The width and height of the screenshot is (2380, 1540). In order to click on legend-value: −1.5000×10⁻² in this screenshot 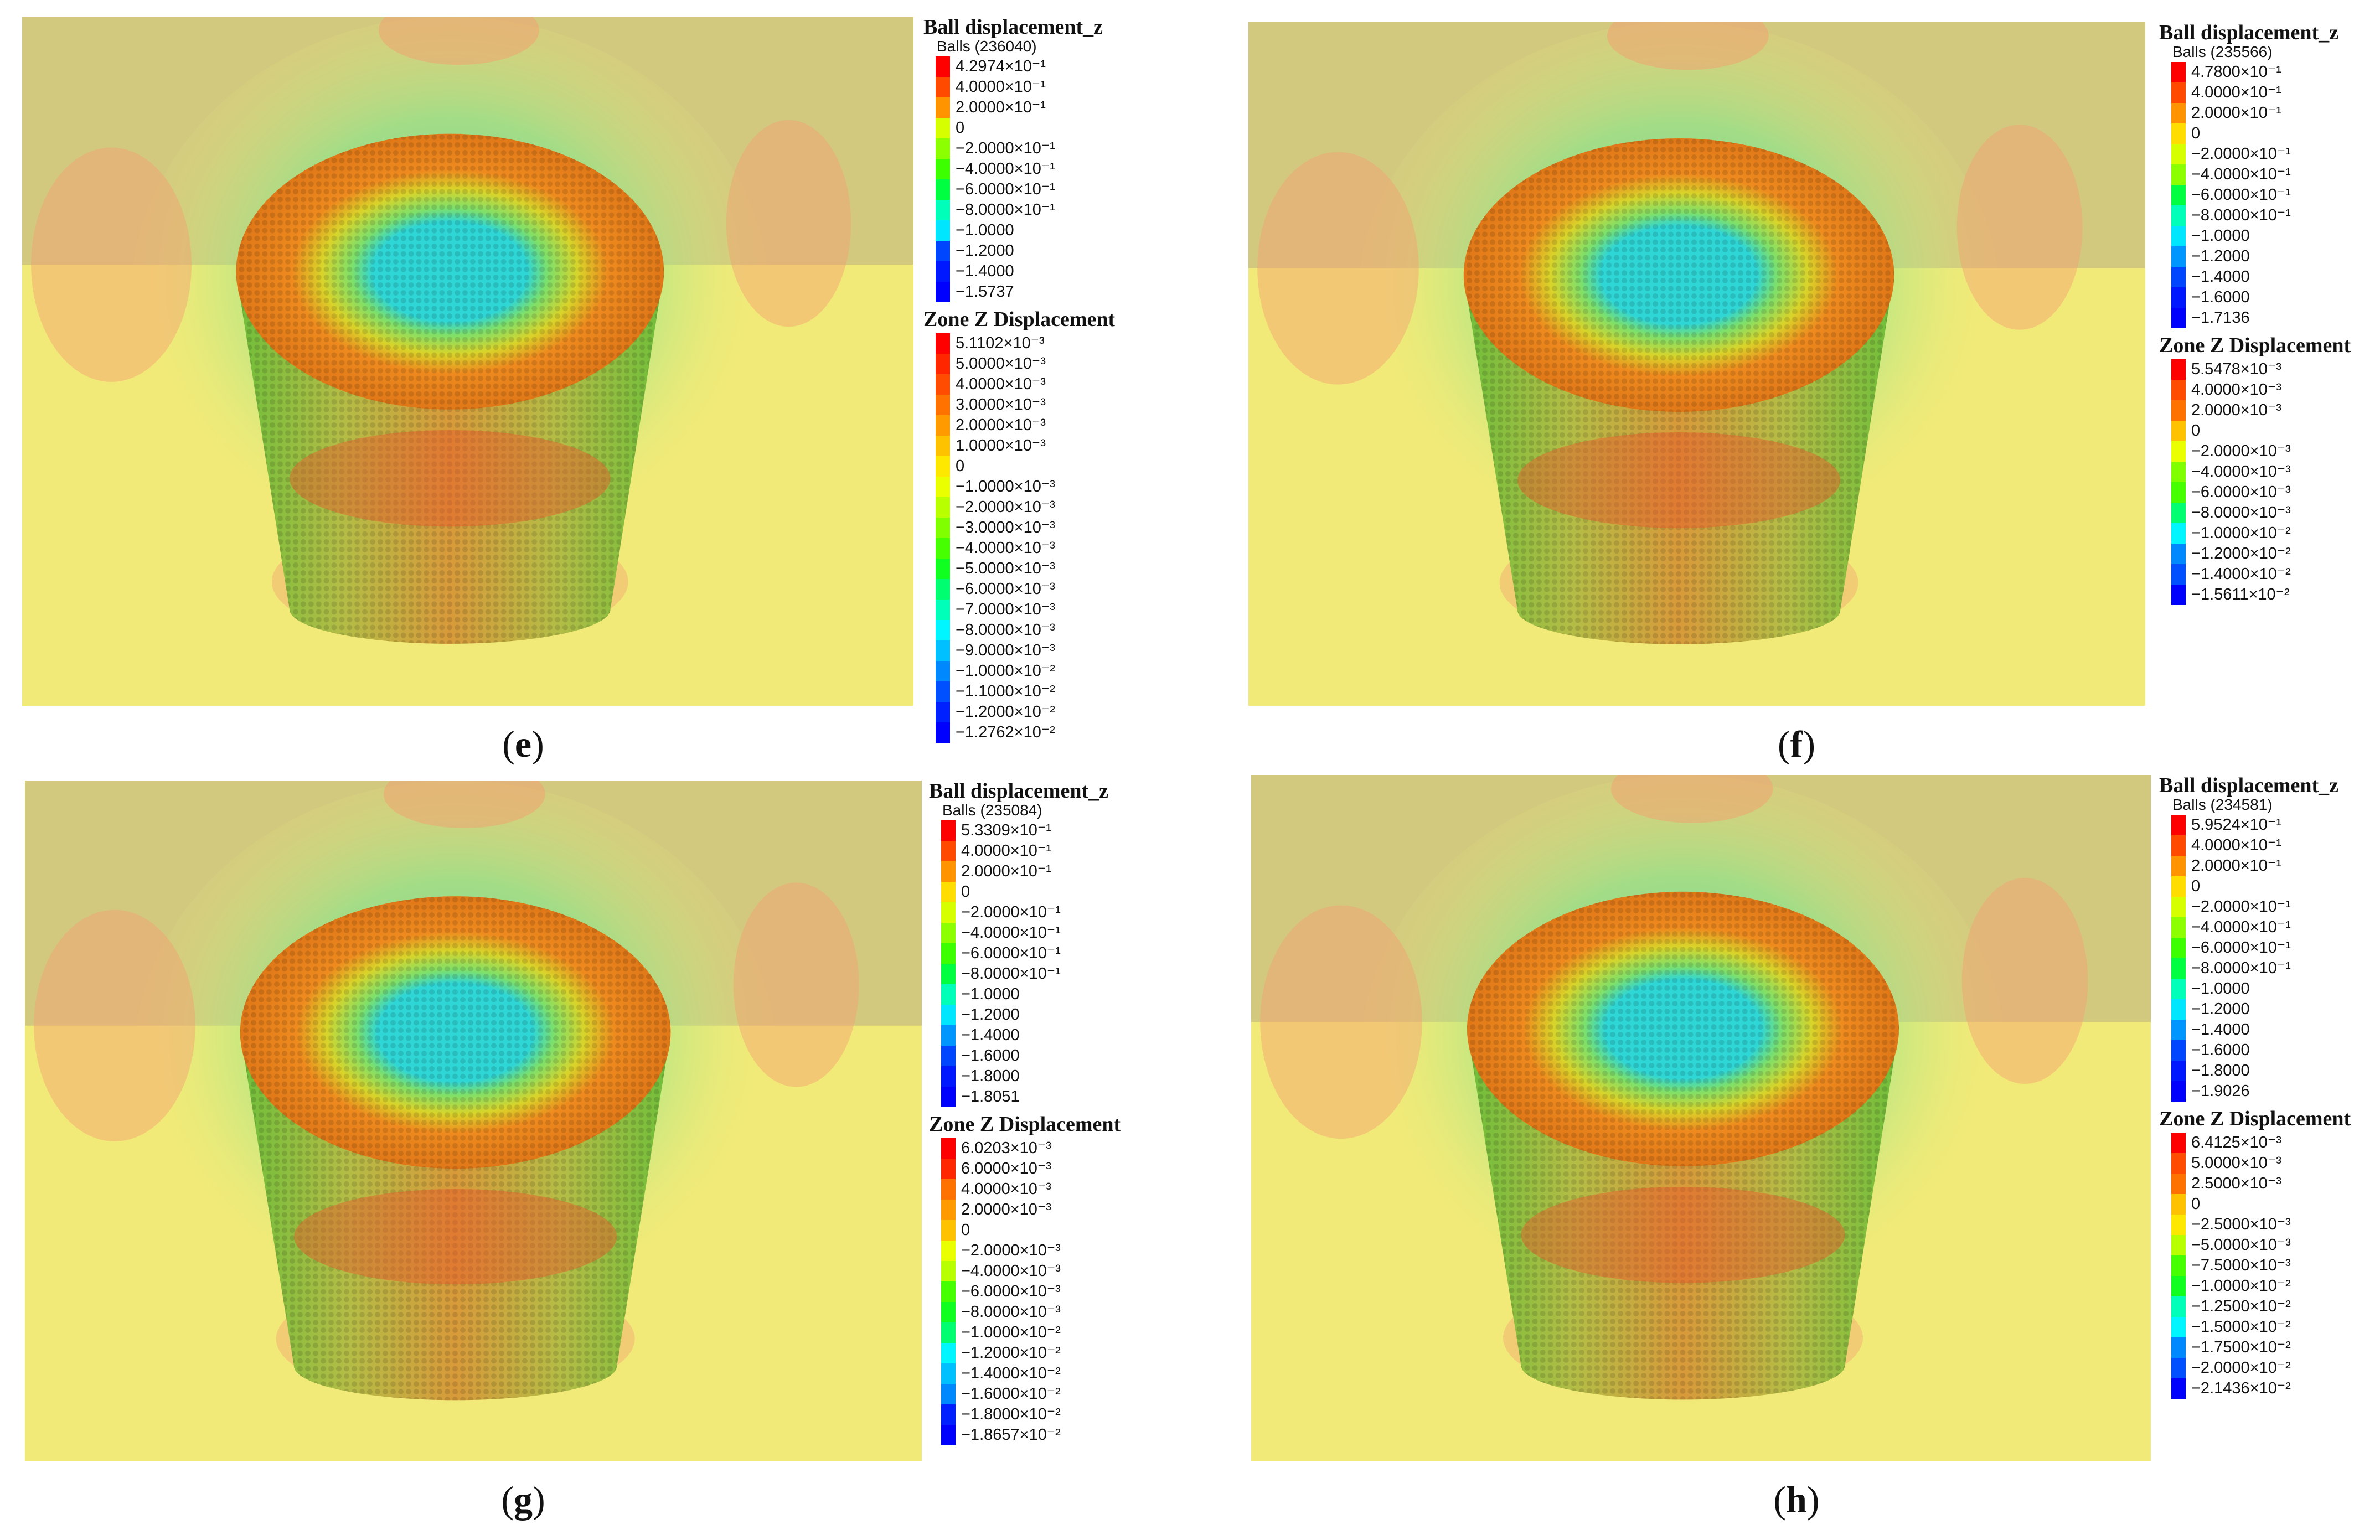, I will do `click(2241, 1327)`.